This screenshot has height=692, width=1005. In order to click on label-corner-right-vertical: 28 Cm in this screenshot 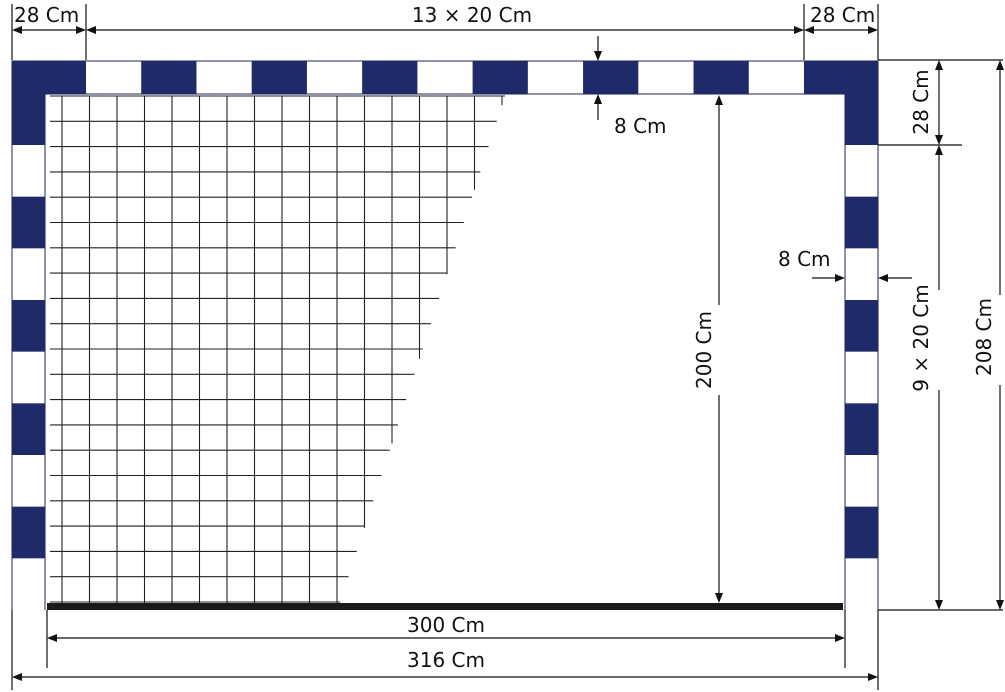, I will do `click(921, 101)`.